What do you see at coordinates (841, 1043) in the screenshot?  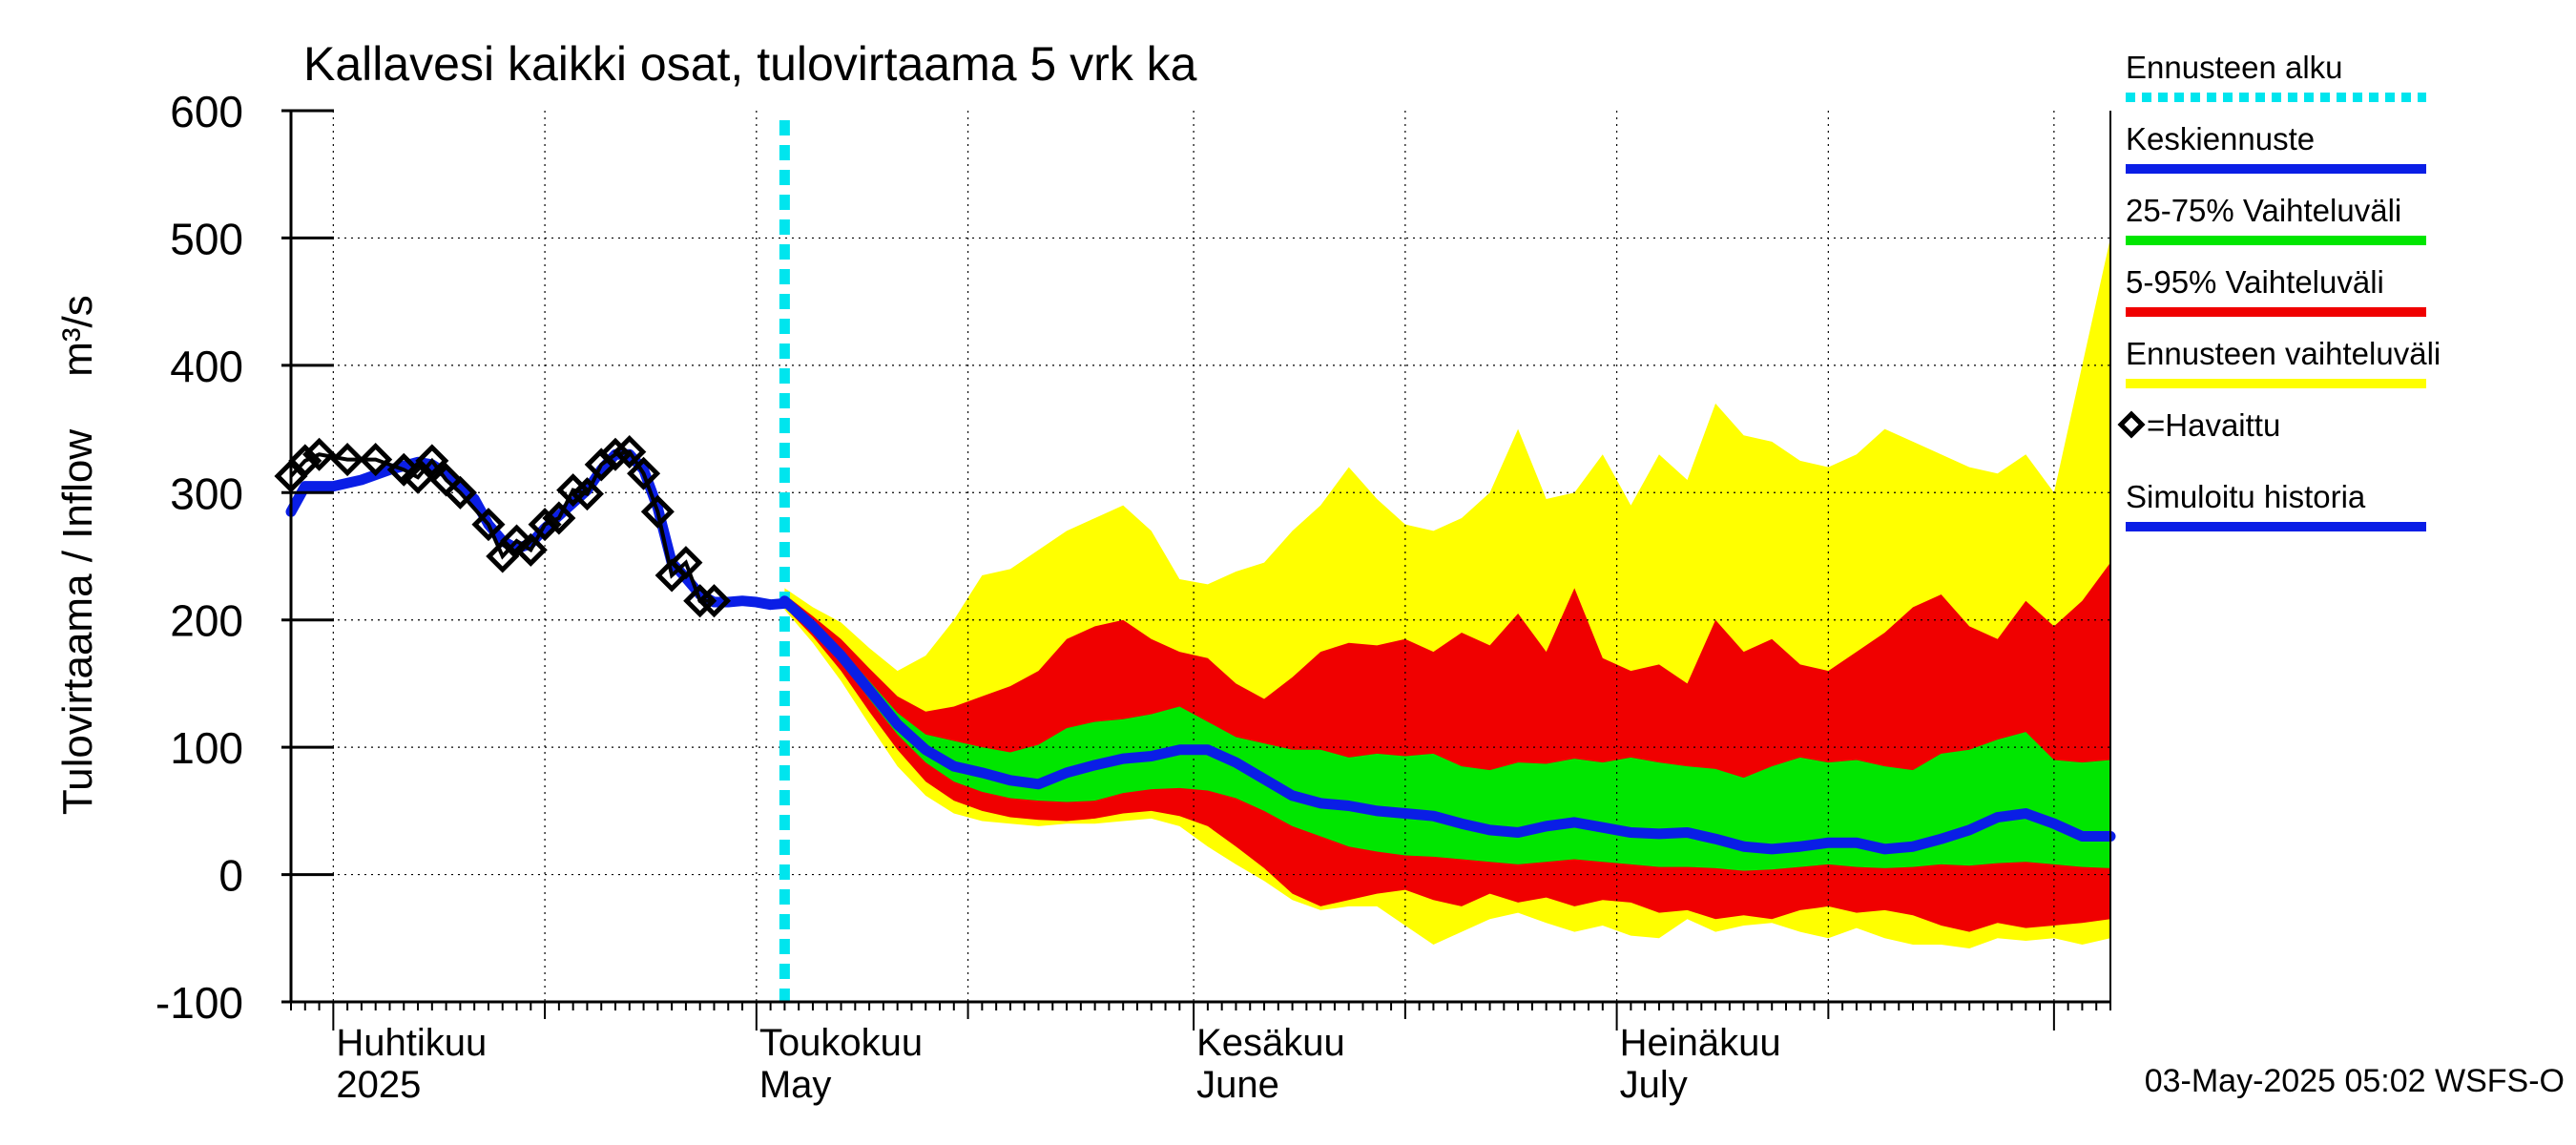 I see `month-label-fi: Toukokuu` at bounding box center [841, 1043].